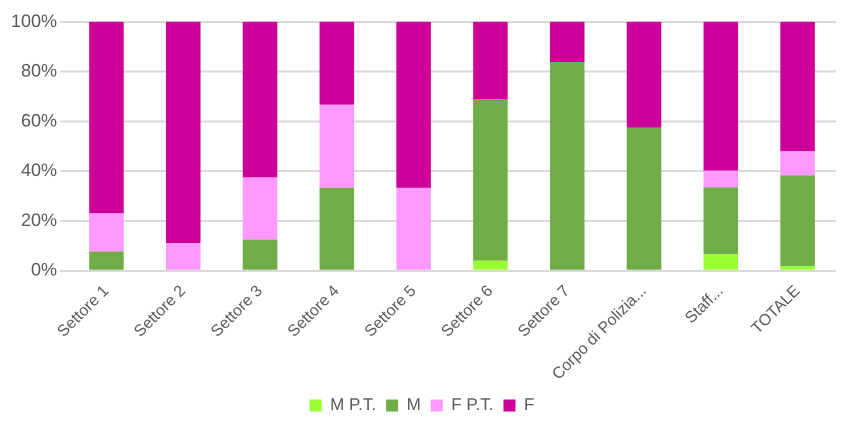 The image size is (864, 432). I want to click on legend-label: F P.T., so click(472, 404).